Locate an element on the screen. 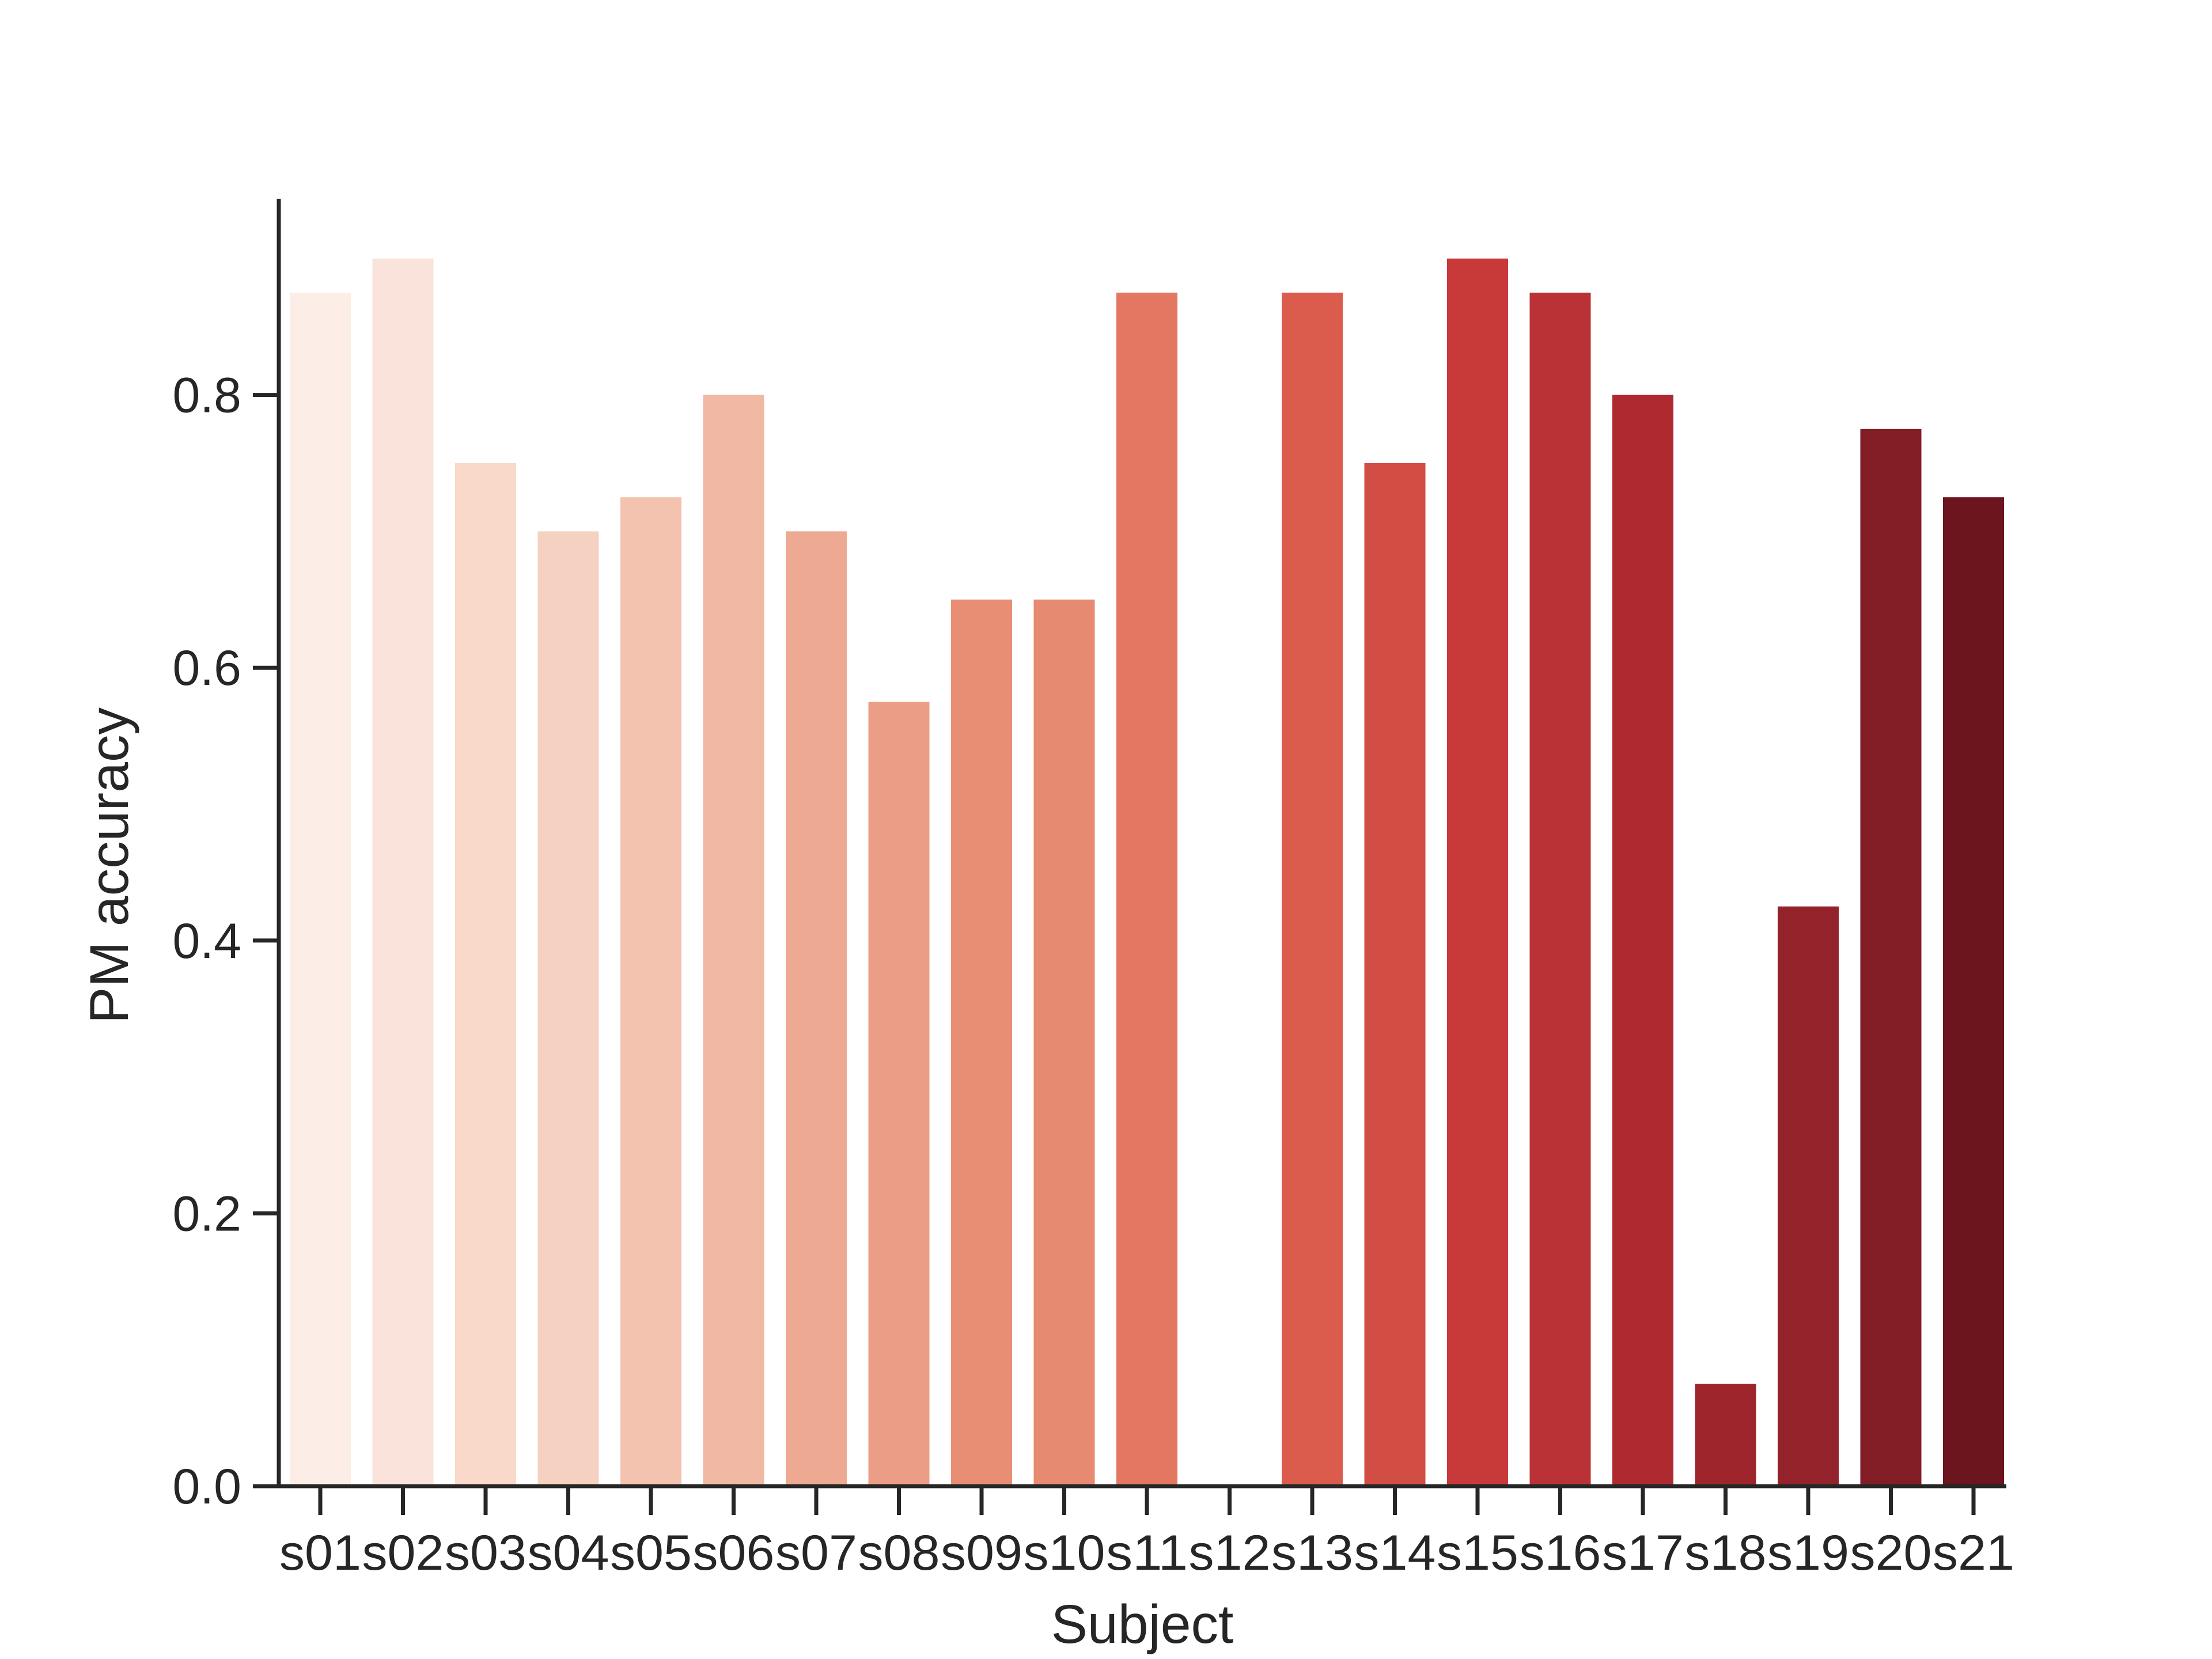 The width and height of the screenshot is (2212, 1659). bar-s10 is located at coordinates (1064, 1042).